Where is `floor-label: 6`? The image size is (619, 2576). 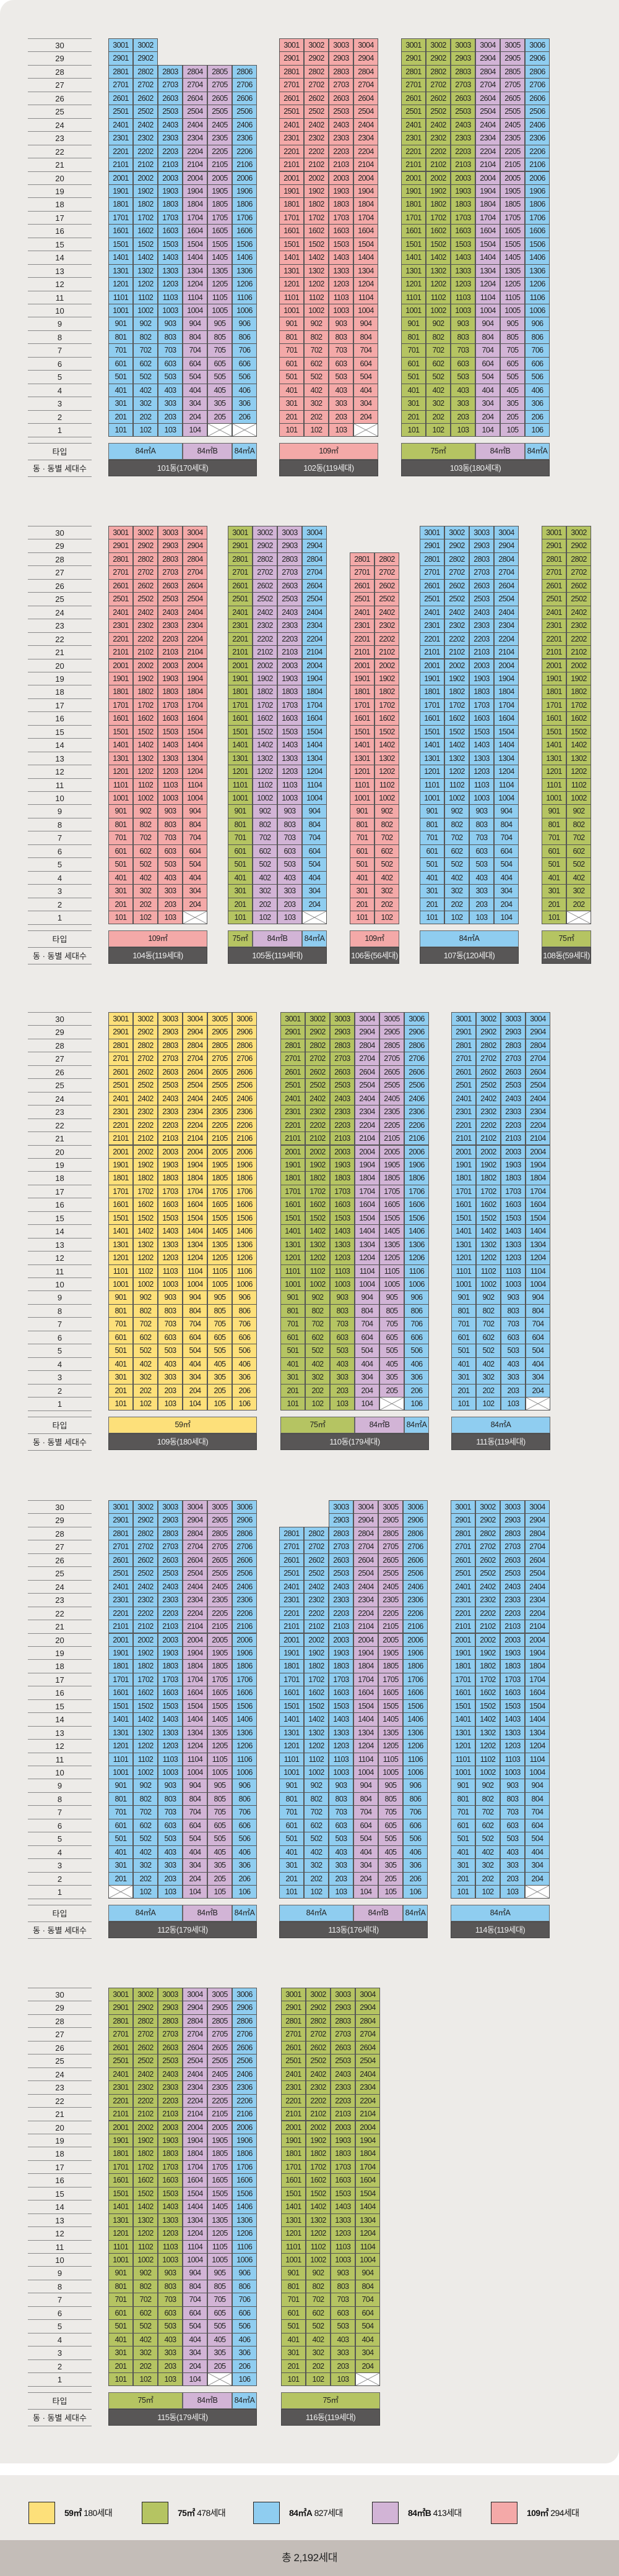
floor-label: 6 is located at coordinates (60, 2312).